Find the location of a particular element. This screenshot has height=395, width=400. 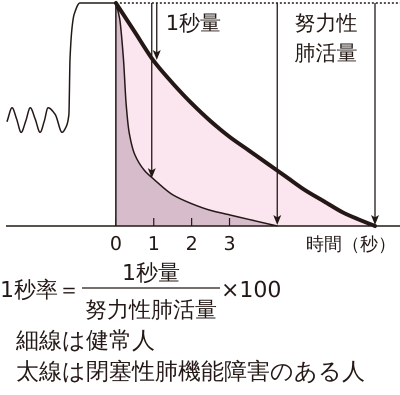

x-tick-label: 3 is located at coordinates (229, 244).